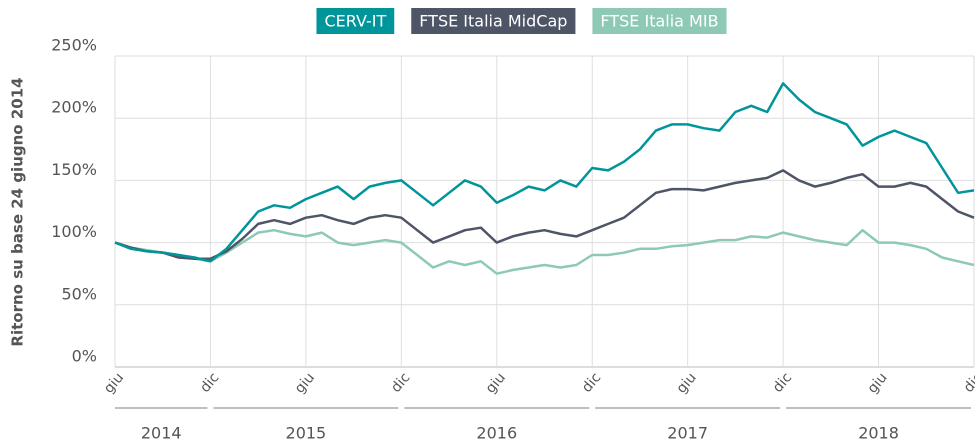 This screenshot has width=975, height=443. What do you see at coordinates (161, 433) in the screenshot?
I see `year-label: 2014` at bounding box center [161, 433].